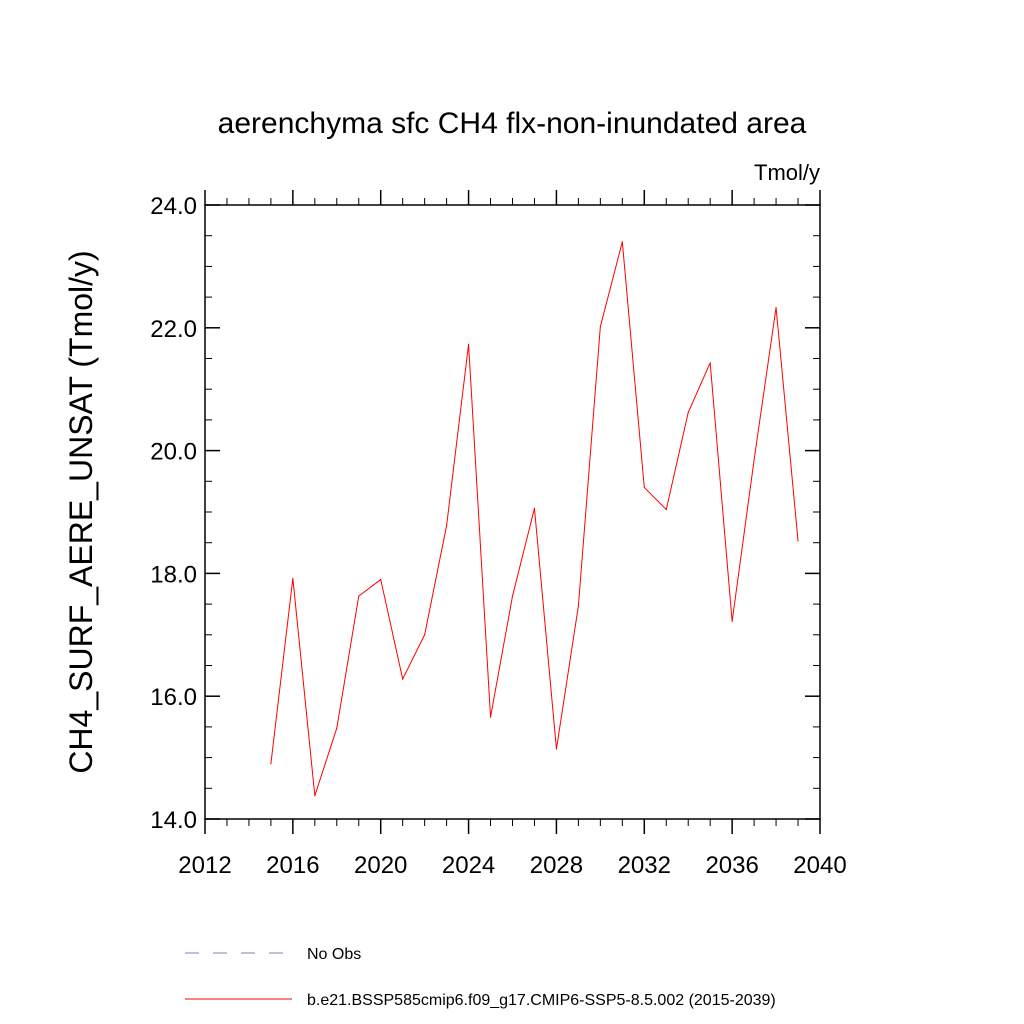 The image size is (1024, 1024). What do you see at coordinates (787, 172) in the screenshot?
I see `units-label: Tmol/y` at bounding box center [787, 172].